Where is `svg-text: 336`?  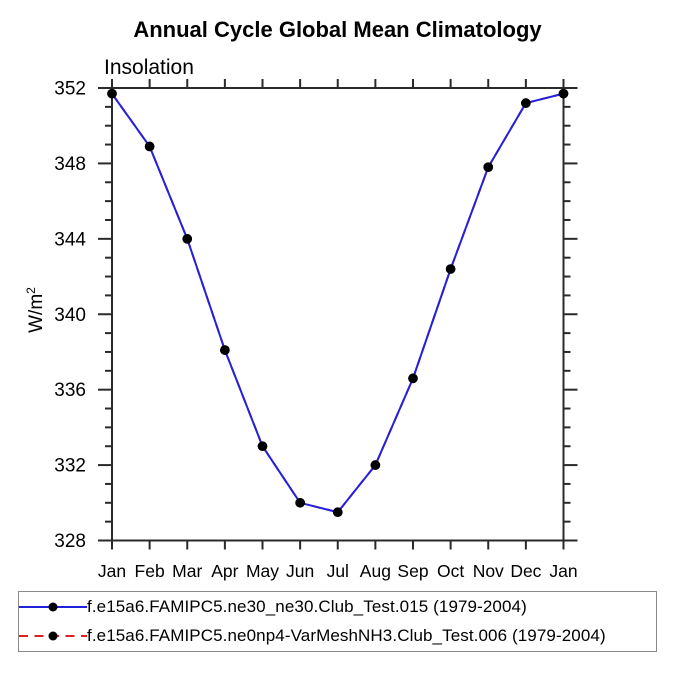 svg-text: 336 is located at coordinates (70, 390).